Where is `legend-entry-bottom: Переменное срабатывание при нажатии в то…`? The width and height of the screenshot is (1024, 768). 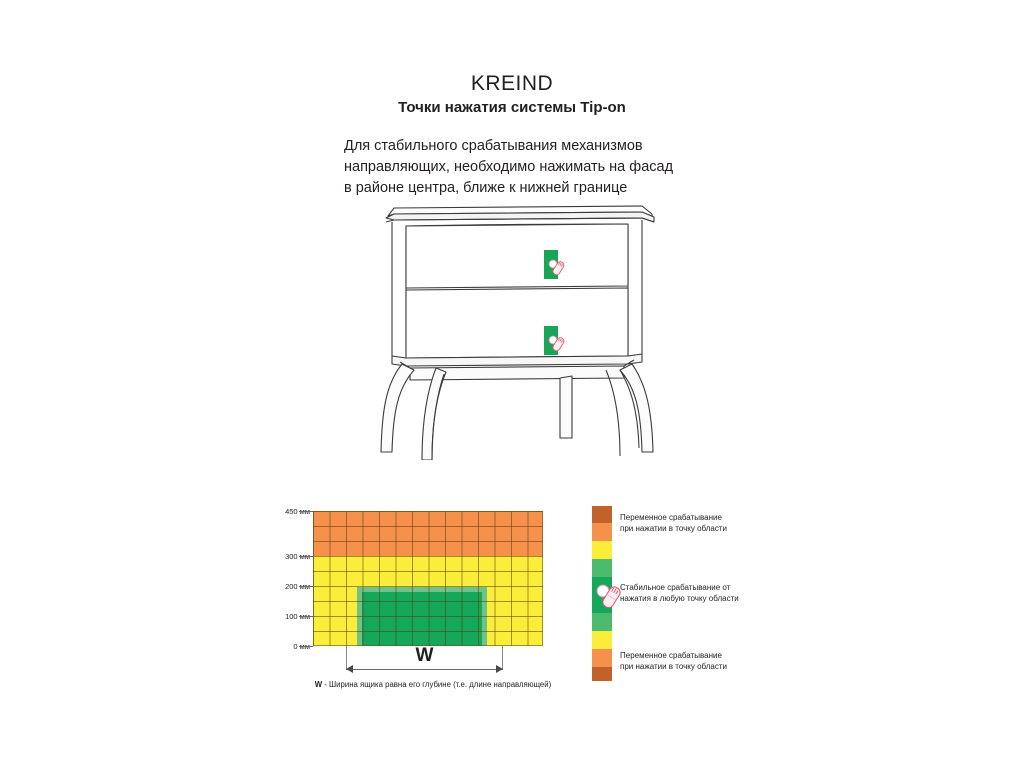
legend-entry-bottom: Переменное срабатывание при нажатии в то… is located at coordinates (673, 661).